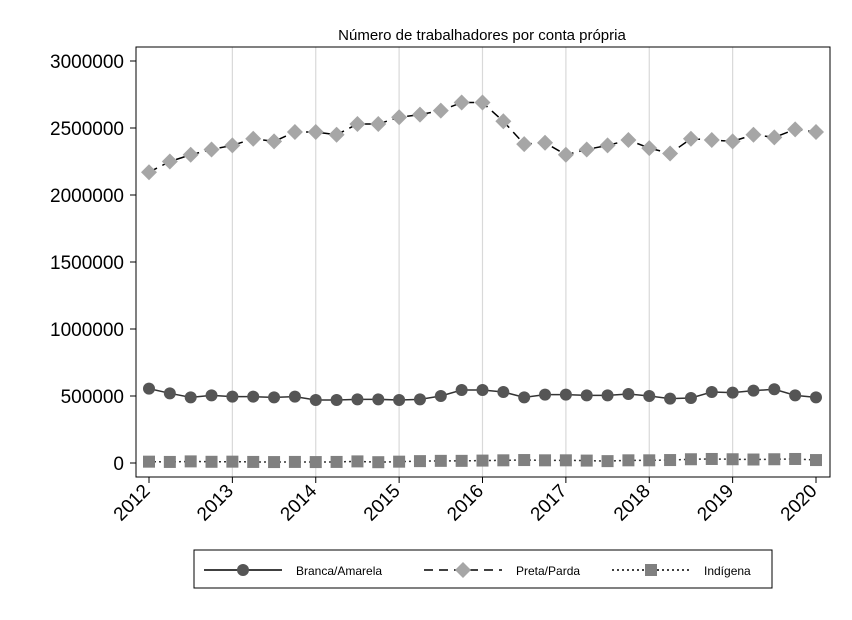 This screenshot has height=620, width=852. What do you see at coordinates (87, 129) in the screenshot?
I see `y-tick-label: 2500000` at bounding box center [87, 129].